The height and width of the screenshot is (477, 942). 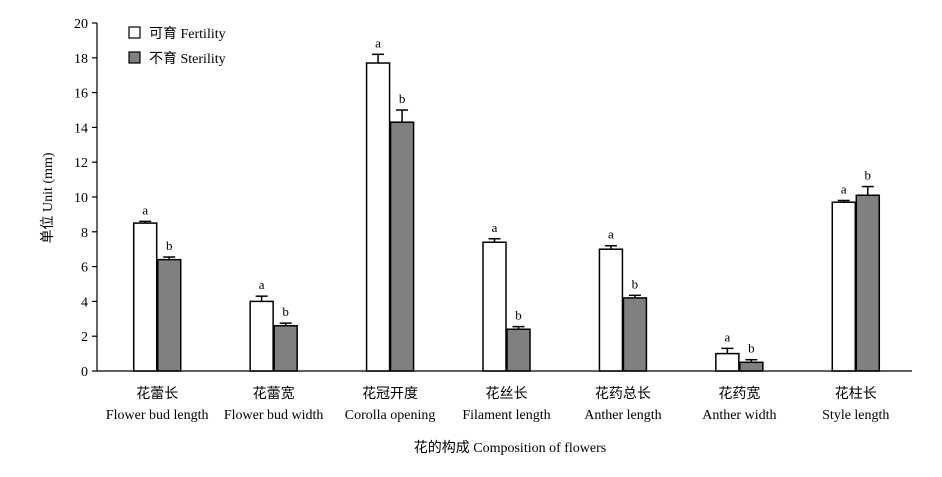 What do you see at coordinates (134, 57) in the screenshot?
I see `legend-swatch-sterility` at bounding box center [134, 57].